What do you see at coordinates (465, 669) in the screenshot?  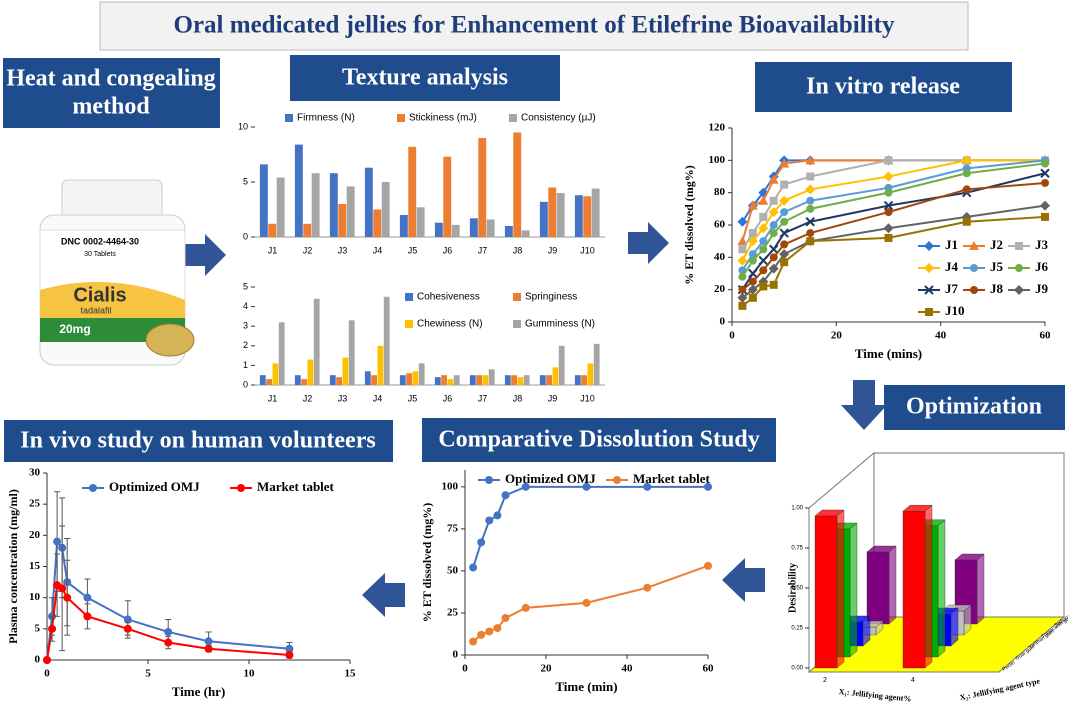 I see `x-tick-label: 0` at bounding box center [465, 669].